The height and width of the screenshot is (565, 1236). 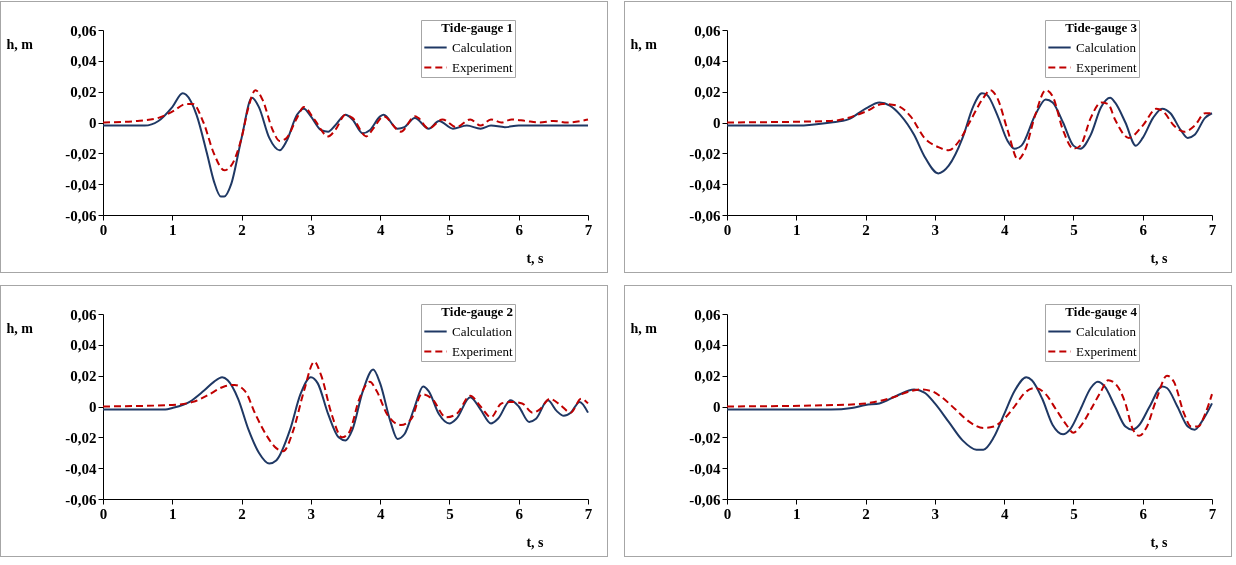 I want to click on legend-title: Tide-gauge 1, so click(x=477, y=27).